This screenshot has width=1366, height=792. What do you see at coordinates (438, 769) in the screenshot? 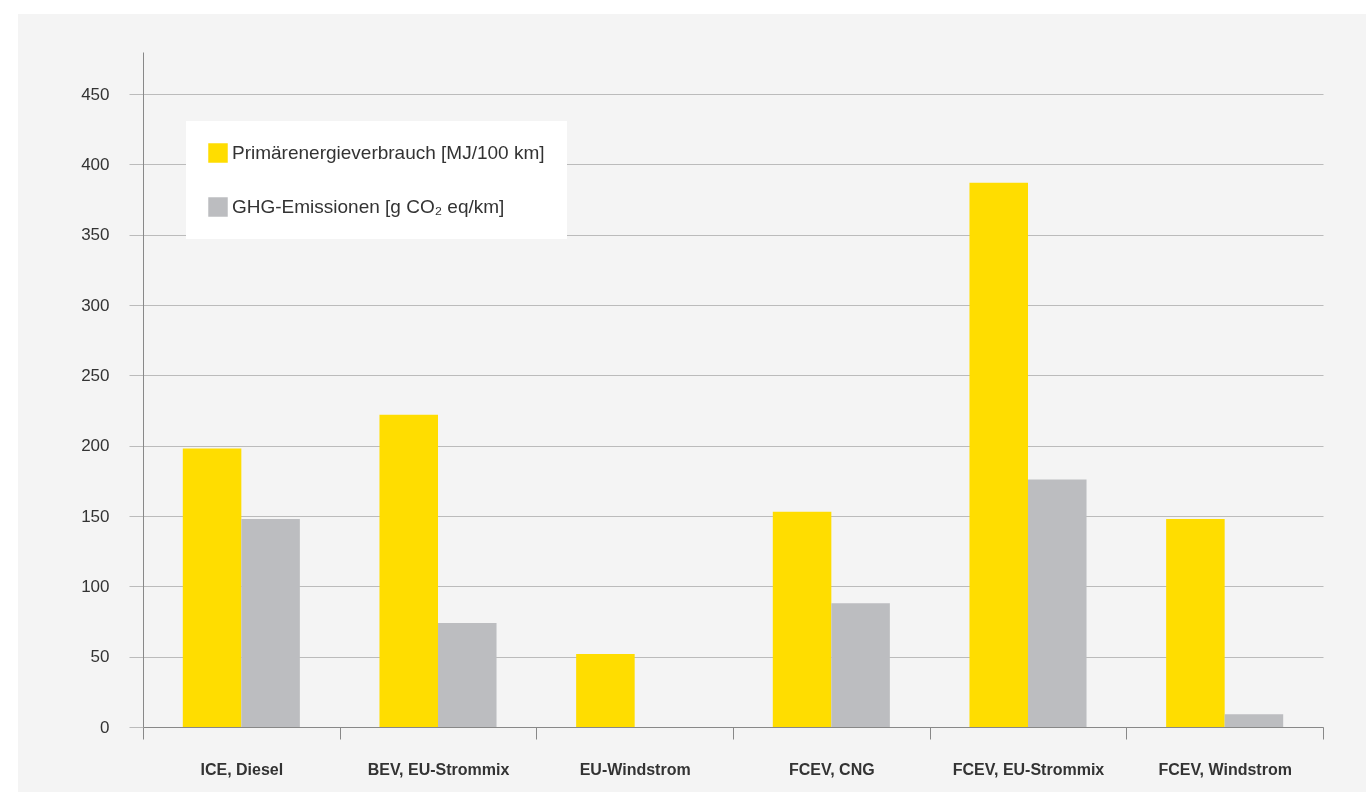
I see `x-tick-label: BEV, EU-Strommix` at bounding box center [438, 769].